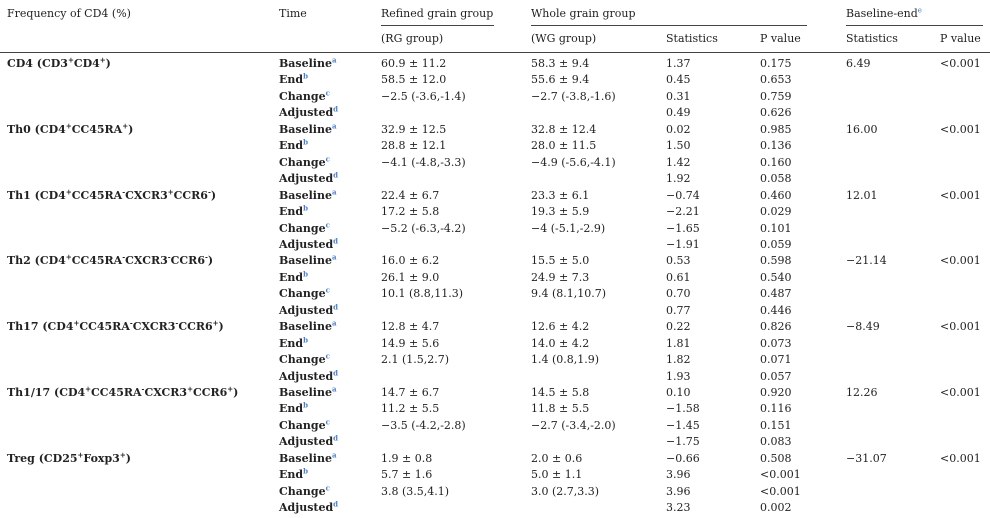 The image size is (990, 518). Describe the element at coordinates (564, 38) in the screenshot. I see `header-wg-sub: (WG group)` at that location.